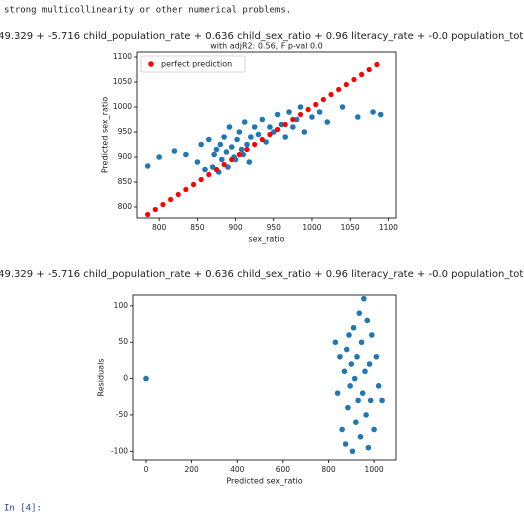 Image resolution: width=524 pixels, height=519 pixels. I want to click on x-tick-label: 950, so click(274, 227).